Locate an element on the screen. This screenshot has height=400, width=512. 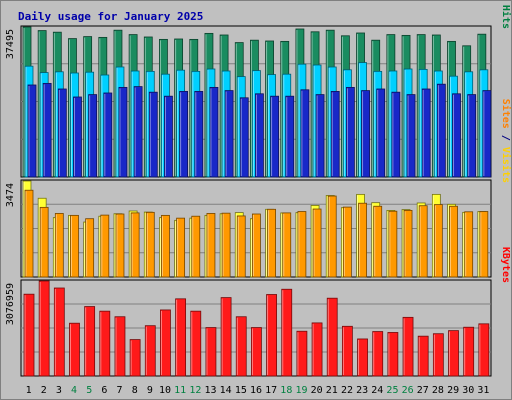
x-tick-label: 17 is located at coordinates (271, 390).